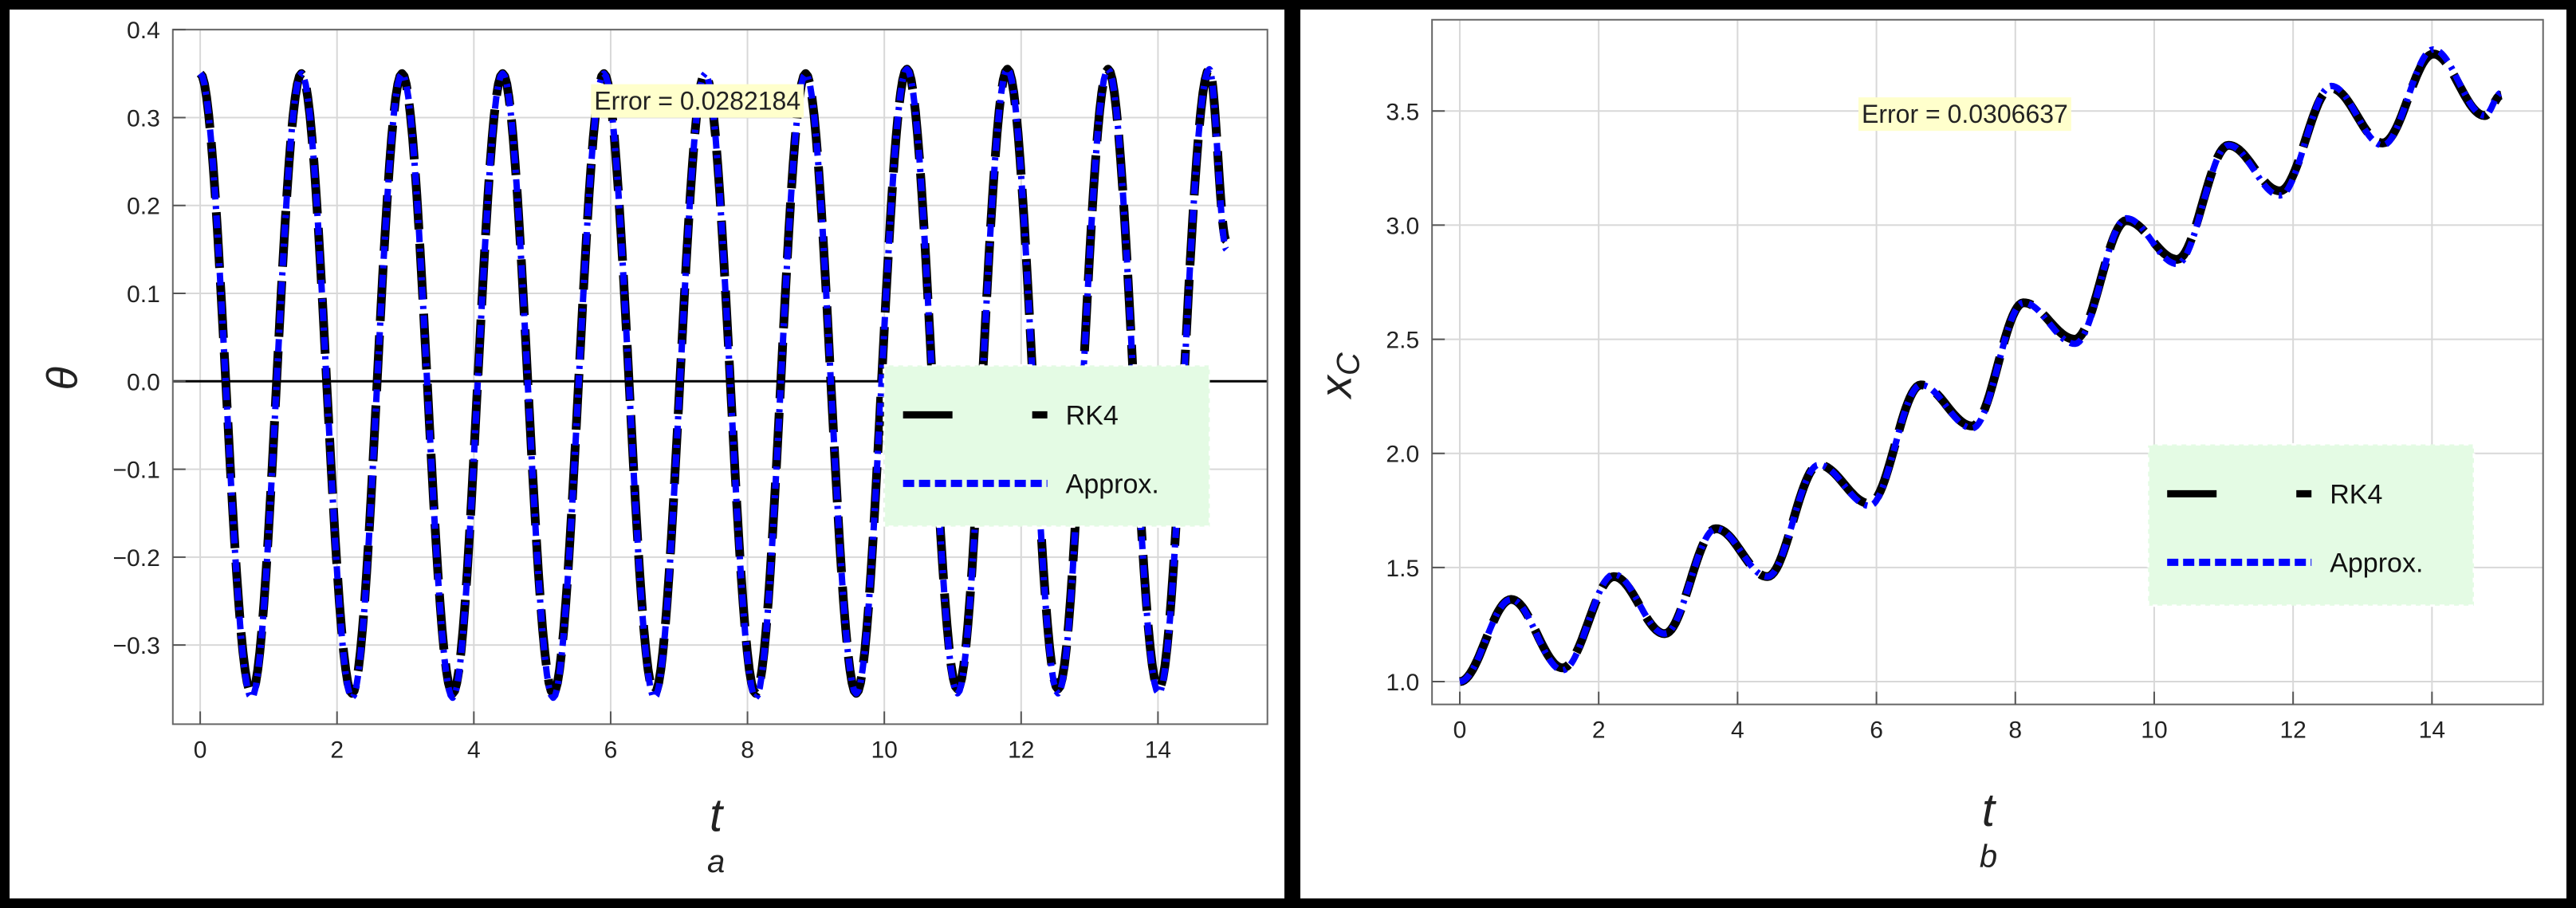 The height and width of the screenshot is (908, 2576). I want to click on panel-b-annotation-bg, so click(1965, 114).